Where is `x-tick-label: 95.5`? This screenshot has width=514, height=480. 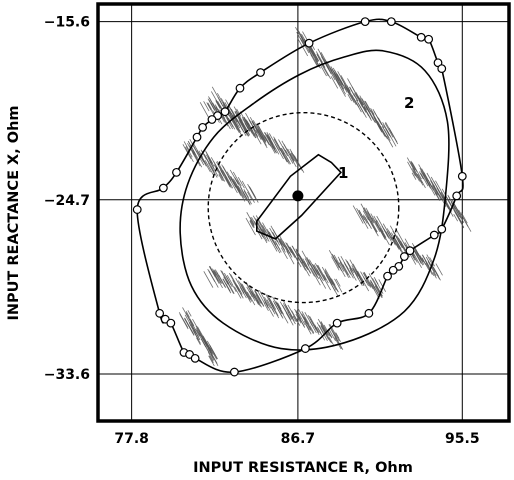
x-tick-label: 95.5 is located at coordinates (462, 439).